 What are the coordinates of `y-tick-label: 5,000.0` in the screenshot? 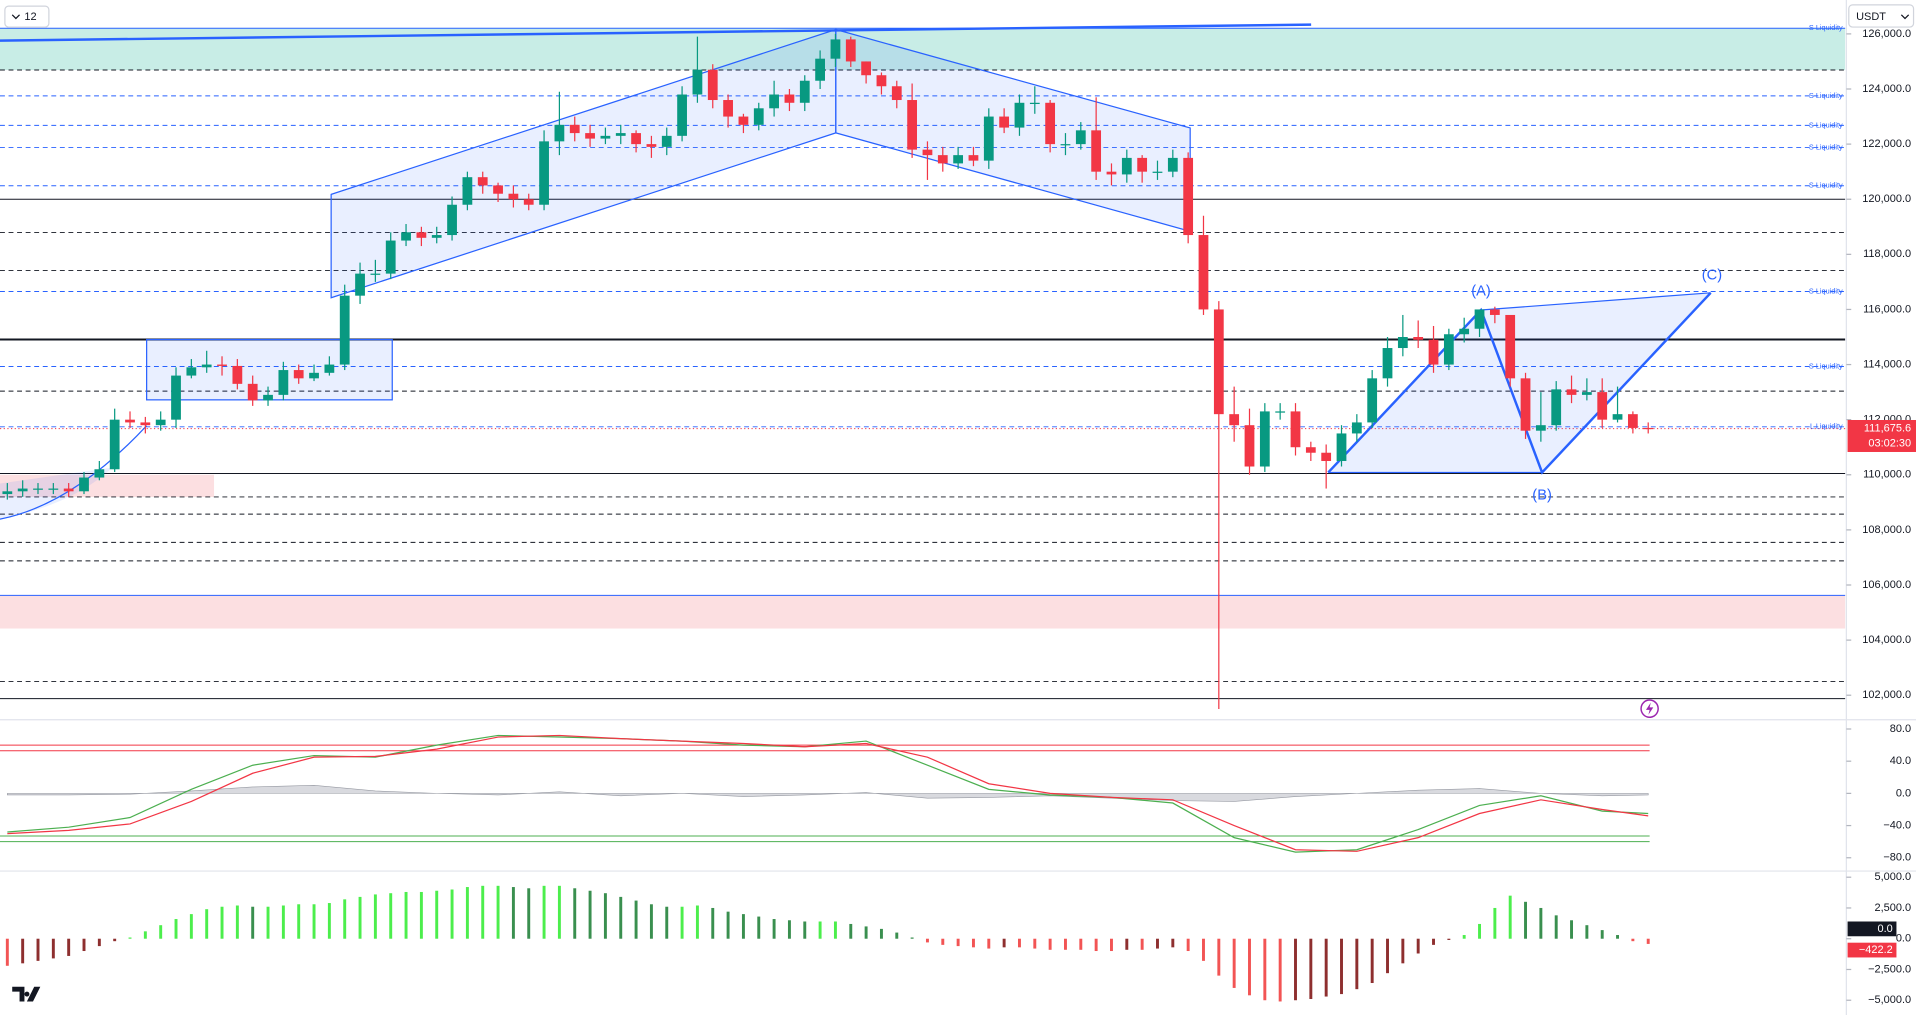 It's located at (1892, 877).